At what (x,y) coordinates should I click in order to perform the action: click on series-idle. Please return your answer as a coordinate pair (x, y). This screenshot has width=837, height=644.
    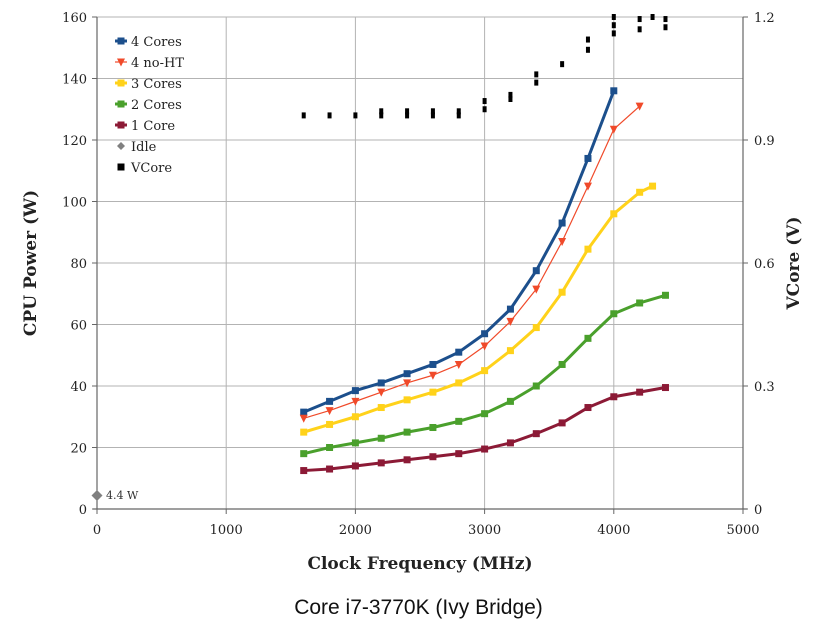
    Looking at the image, I should click on (97, 495).